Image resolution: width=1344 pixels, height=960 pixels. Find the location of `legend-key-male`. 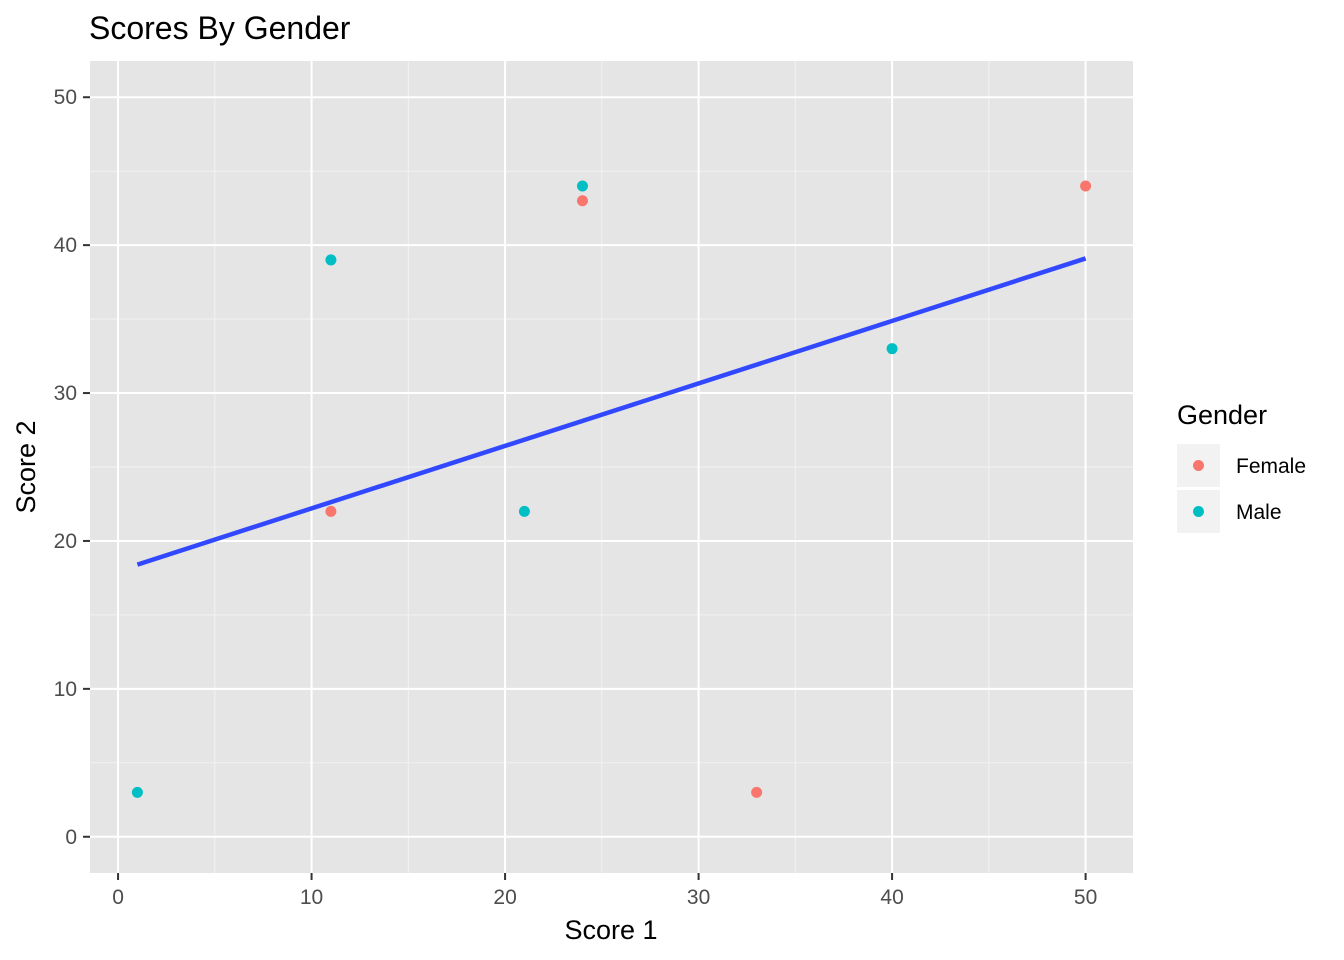

legend-key-male is located at coordinates (1198, 511).